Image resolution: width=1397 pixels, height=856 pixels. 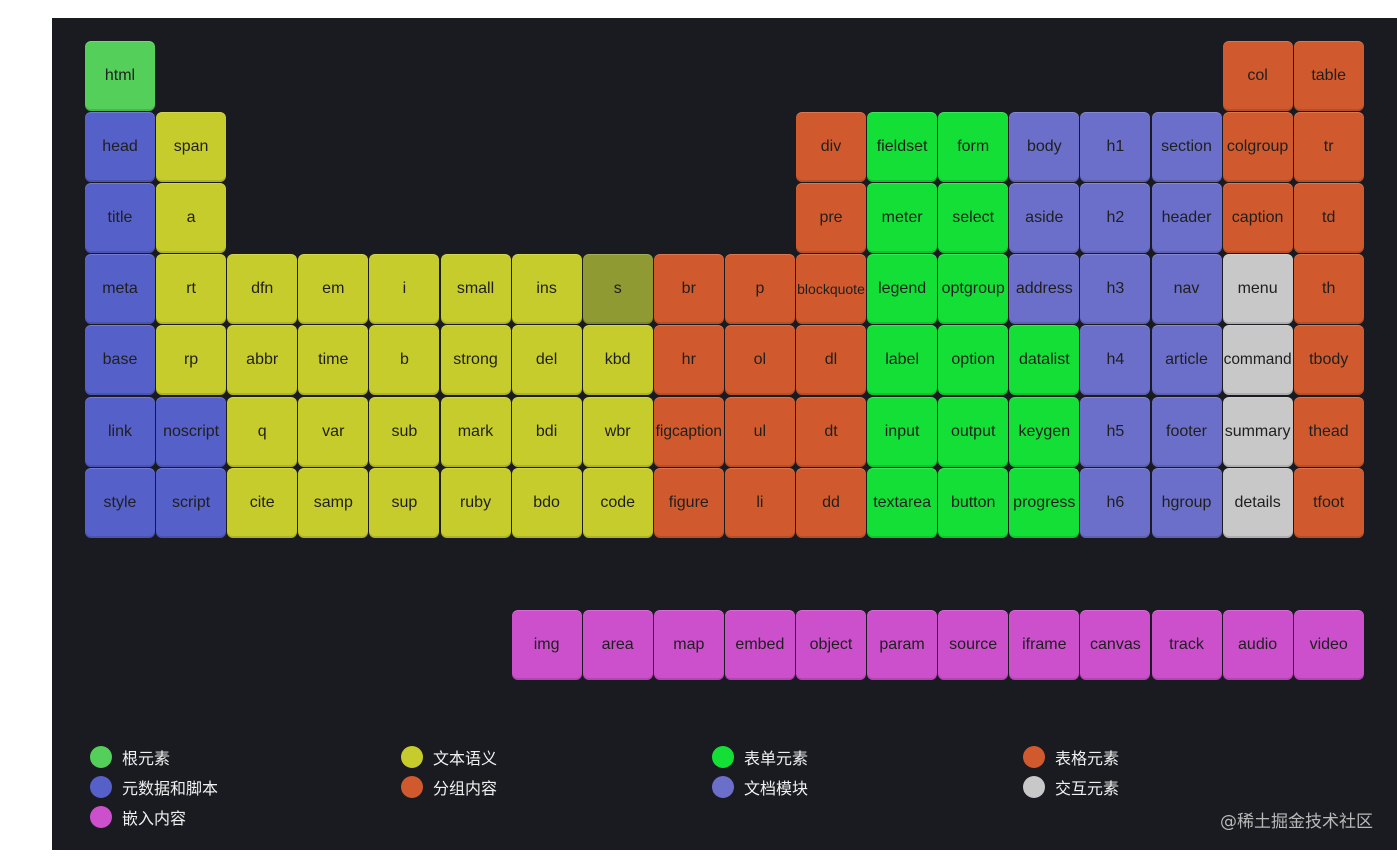 I want to click on element-tile-b: b, so click(x=404, y=360).